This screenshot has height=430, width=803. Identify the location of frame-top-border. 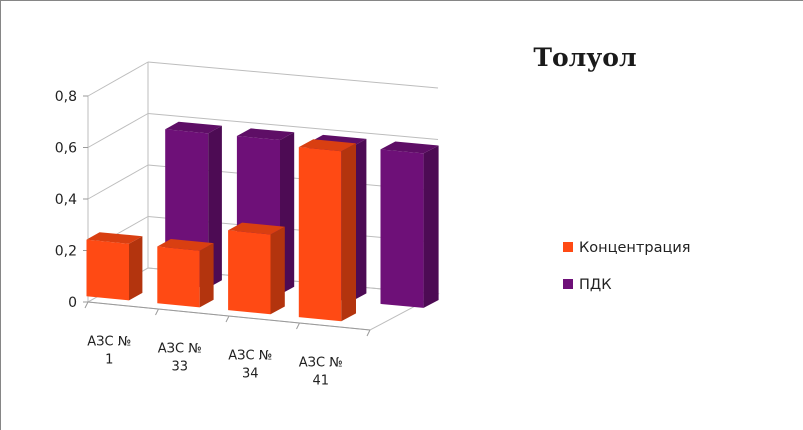
(401, 0).